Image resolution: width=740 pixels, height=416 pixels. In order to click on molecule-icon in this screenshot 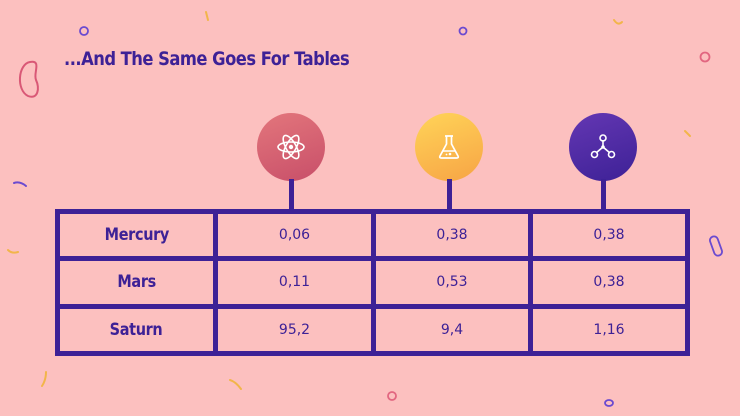, I will do `click(603, 146)`.